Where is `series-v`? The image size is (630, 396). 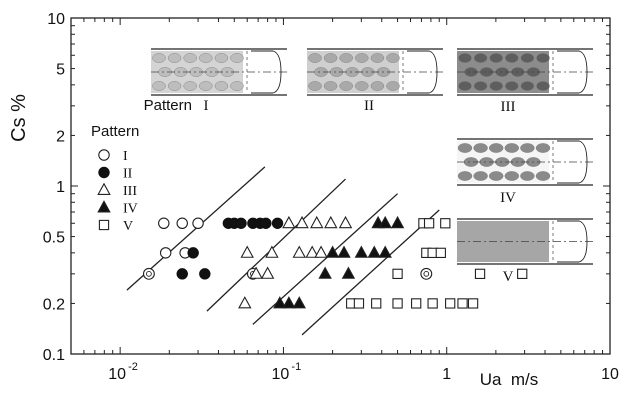 series-v is located at coordinates (437, 263).